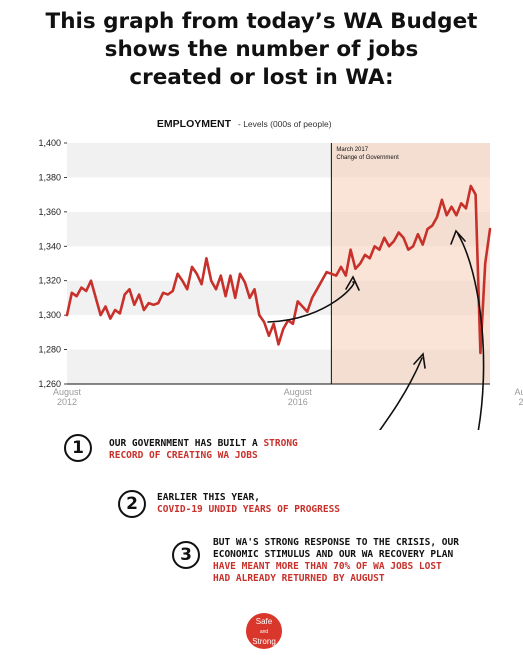 Image resolution: width=523 pixels, height=671 pixels. I want to click on arrow-2-head, so click(419, 360).